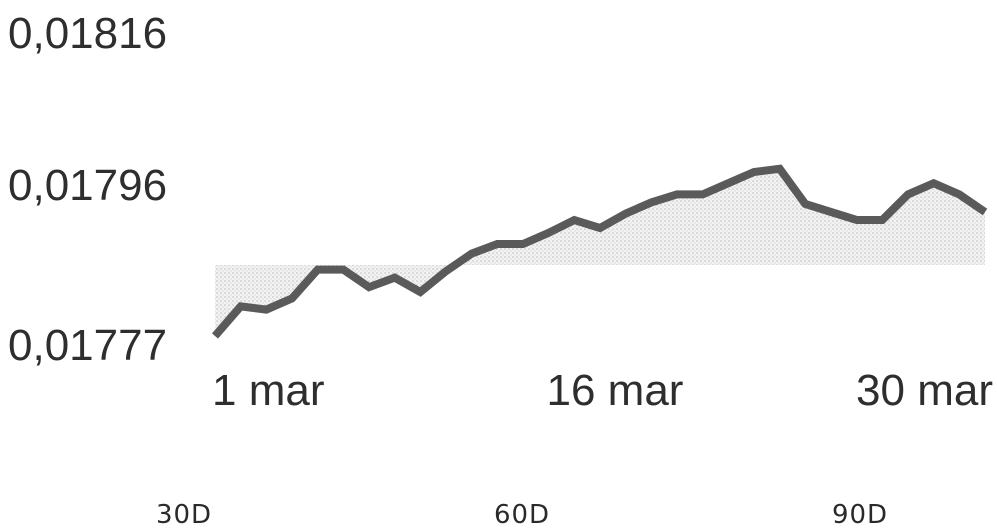 The height and width of the screenshot is (532, 997). I want to click on x-tick-label-3: 30 mar, so click(924, 390).